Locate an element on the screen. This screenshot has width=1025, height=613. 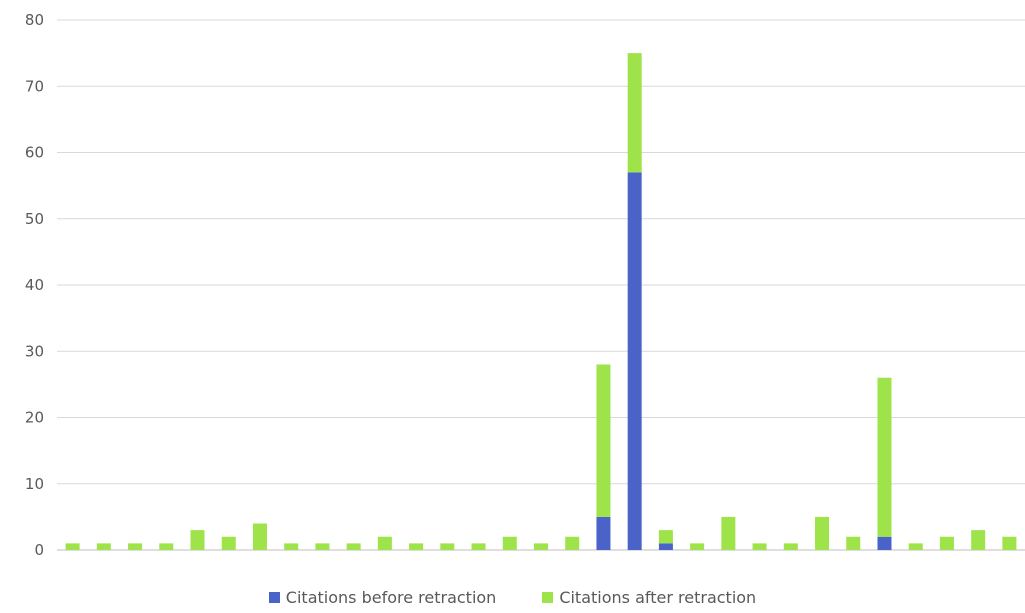
y-tick-label: 50 is located at coordinates (34, 219).